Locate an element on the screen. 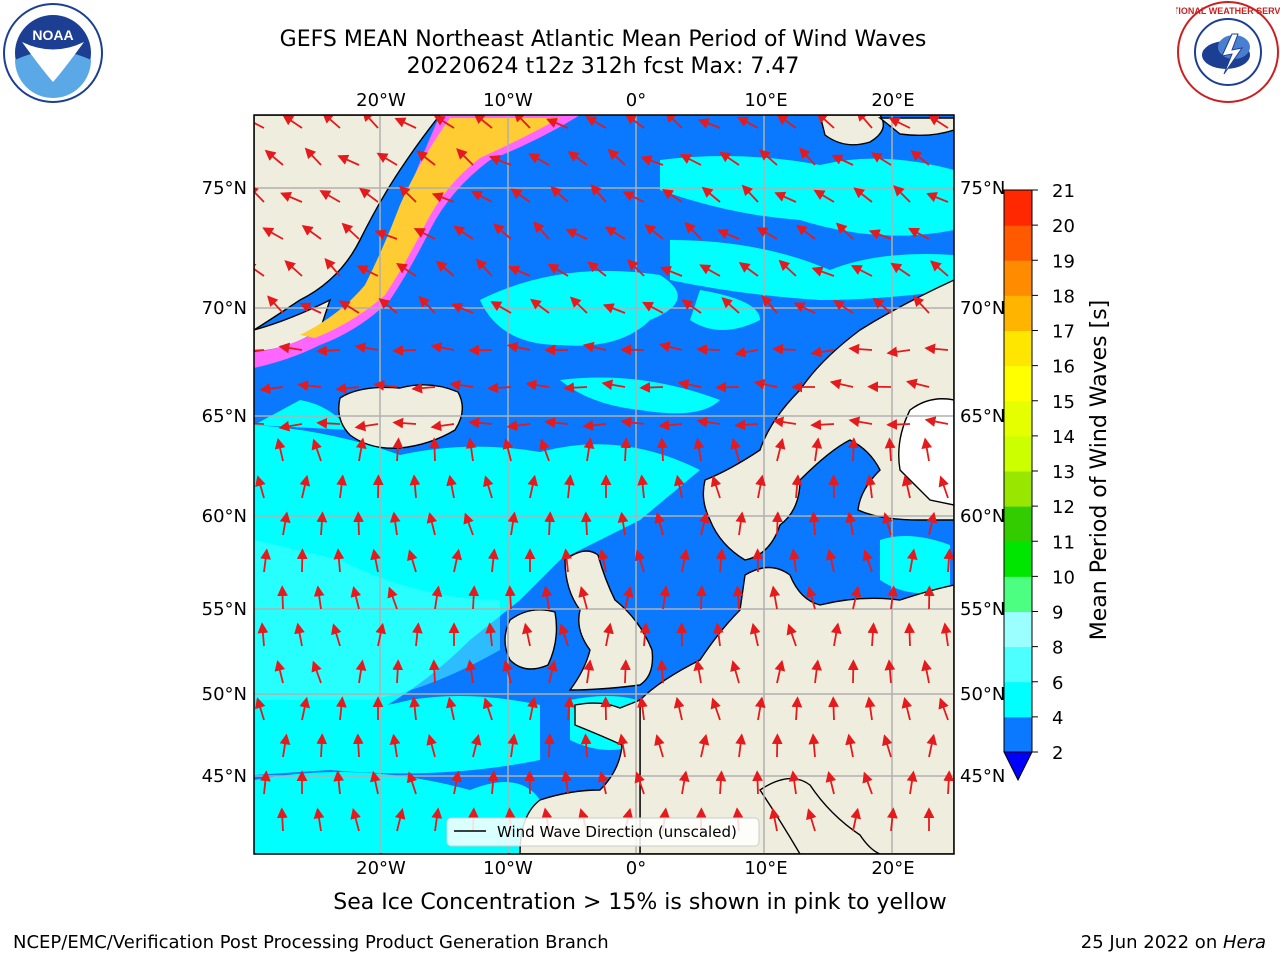 This screenshot has width=1280, height=960. colorbar-tick-label: 20 is located at coordinates (1063, 226).